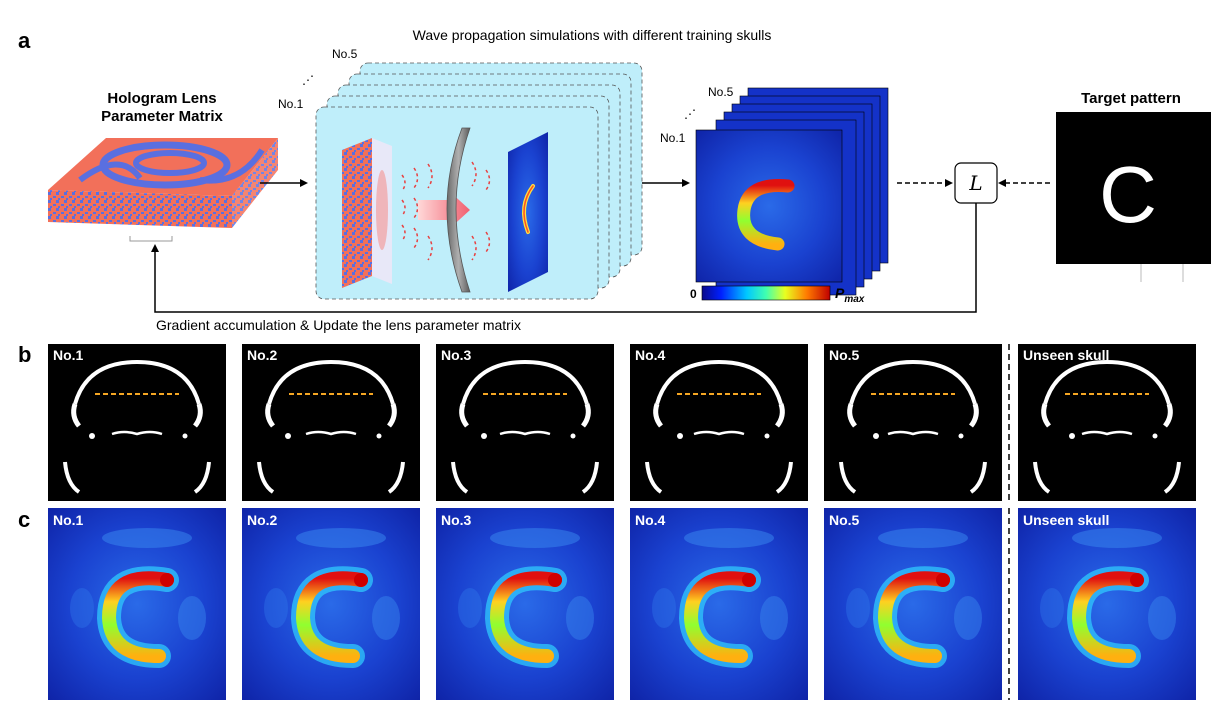 The image size is (1230, 720). Describe the element at coordinates (68, 355) in the screenshot. I see `skull-tile-label: No.1` at that location.